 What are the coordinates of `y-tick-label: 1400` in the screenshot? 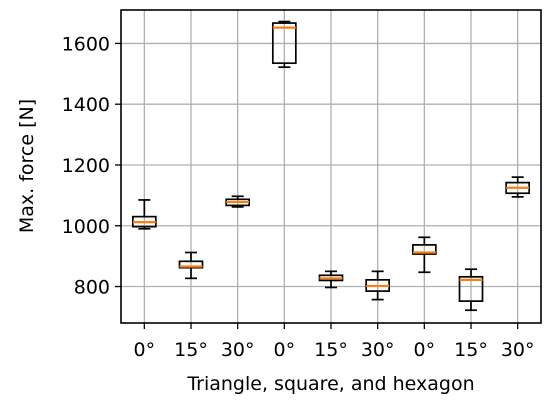 It's located at (86, 105).